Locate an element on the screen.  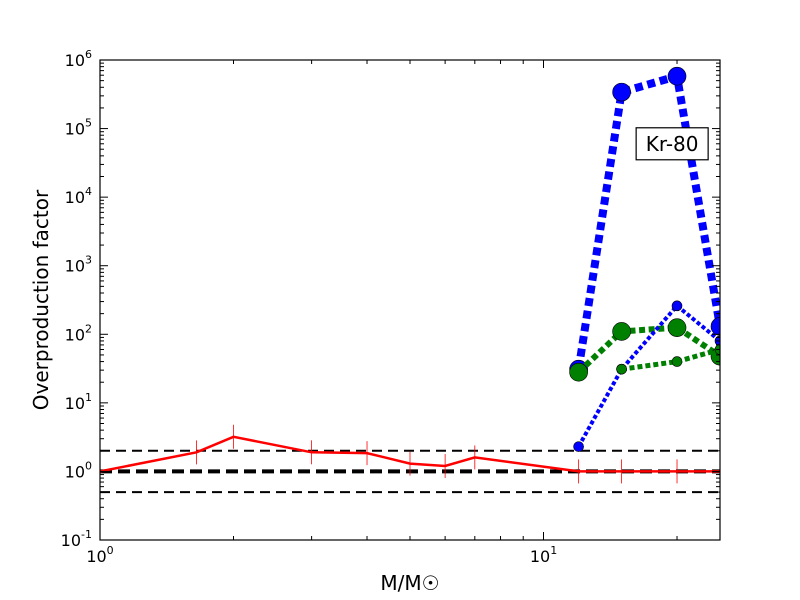
annotation-label: Kr-80 is located at coordinates (672, 144).